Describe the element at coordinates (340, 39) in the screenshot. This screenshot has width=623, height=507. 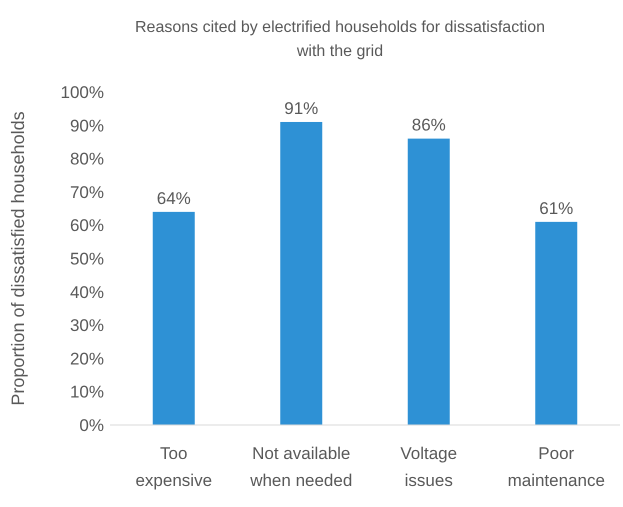
I see `chart-title: Reasons cited by electrified households for dissatisfaction with the grid` at that location.